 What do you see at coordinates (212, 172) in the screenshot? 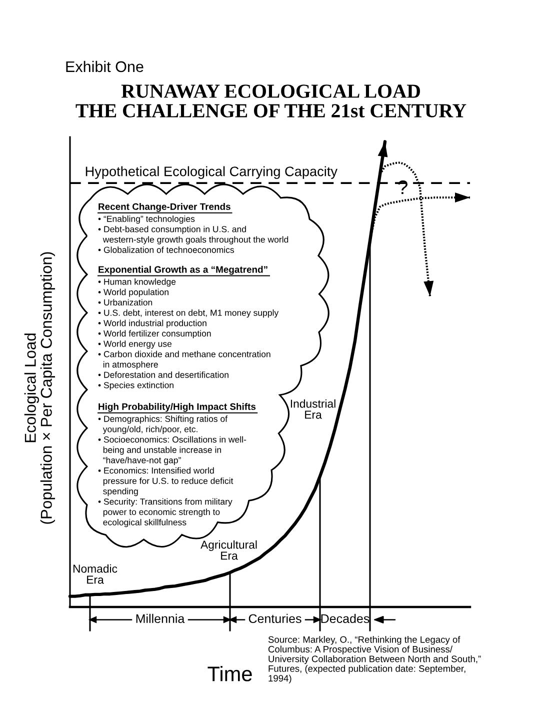
I see `ref-line-label: Hypothetical Ecological Carrying Capacity` at bounding box center [212, 172].